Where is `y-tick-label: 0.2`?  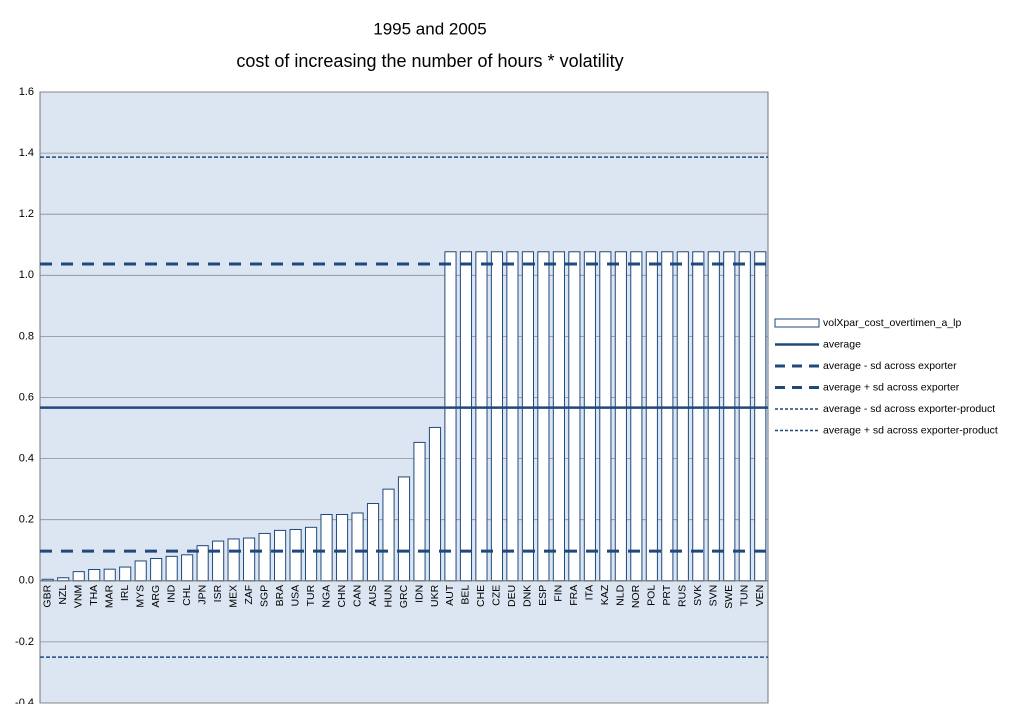 y-tick-label: 0.2 is located at coordinates (26, 520).